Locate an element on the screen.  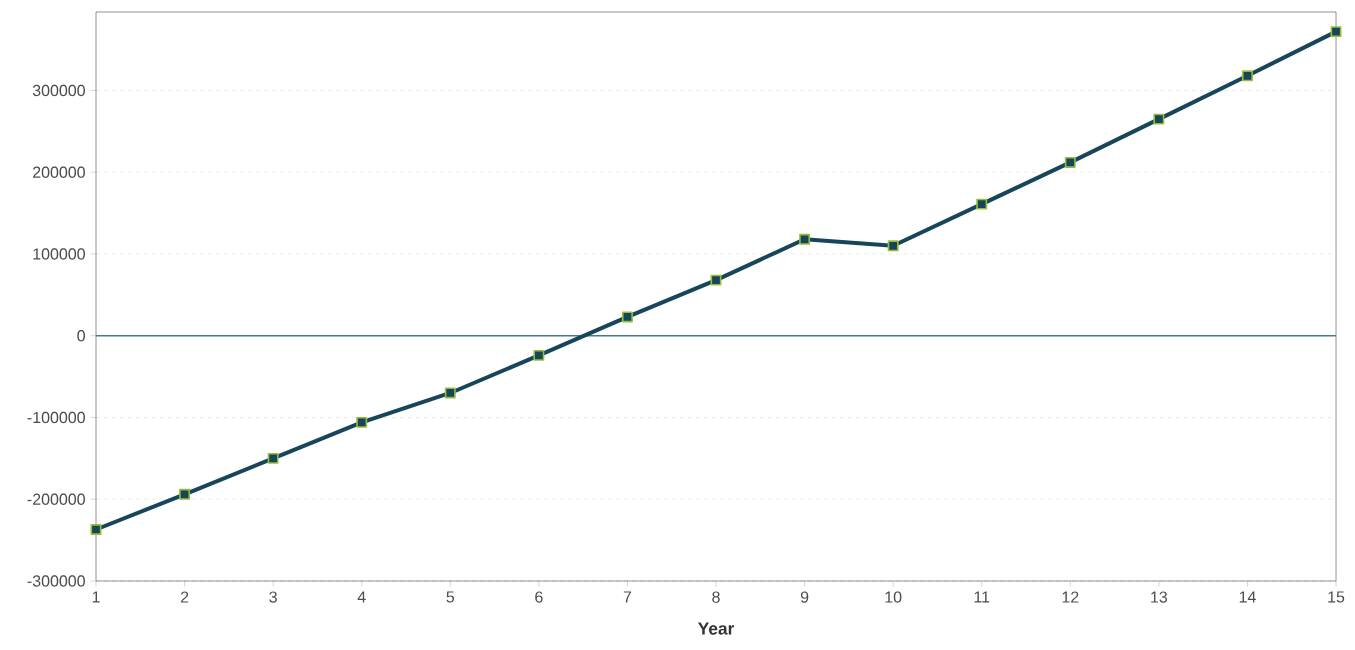
y-tick-label: -300000 is located at coordinates (56, 581).